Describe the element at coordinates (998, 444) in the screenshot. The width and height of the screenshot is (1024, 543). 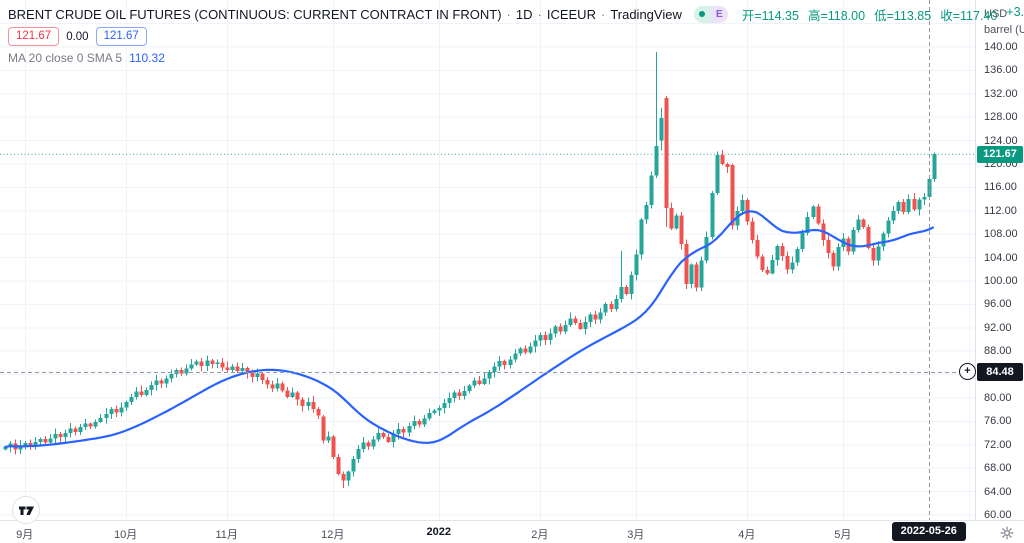
I see `y-tick-label: 72.00` at that location.